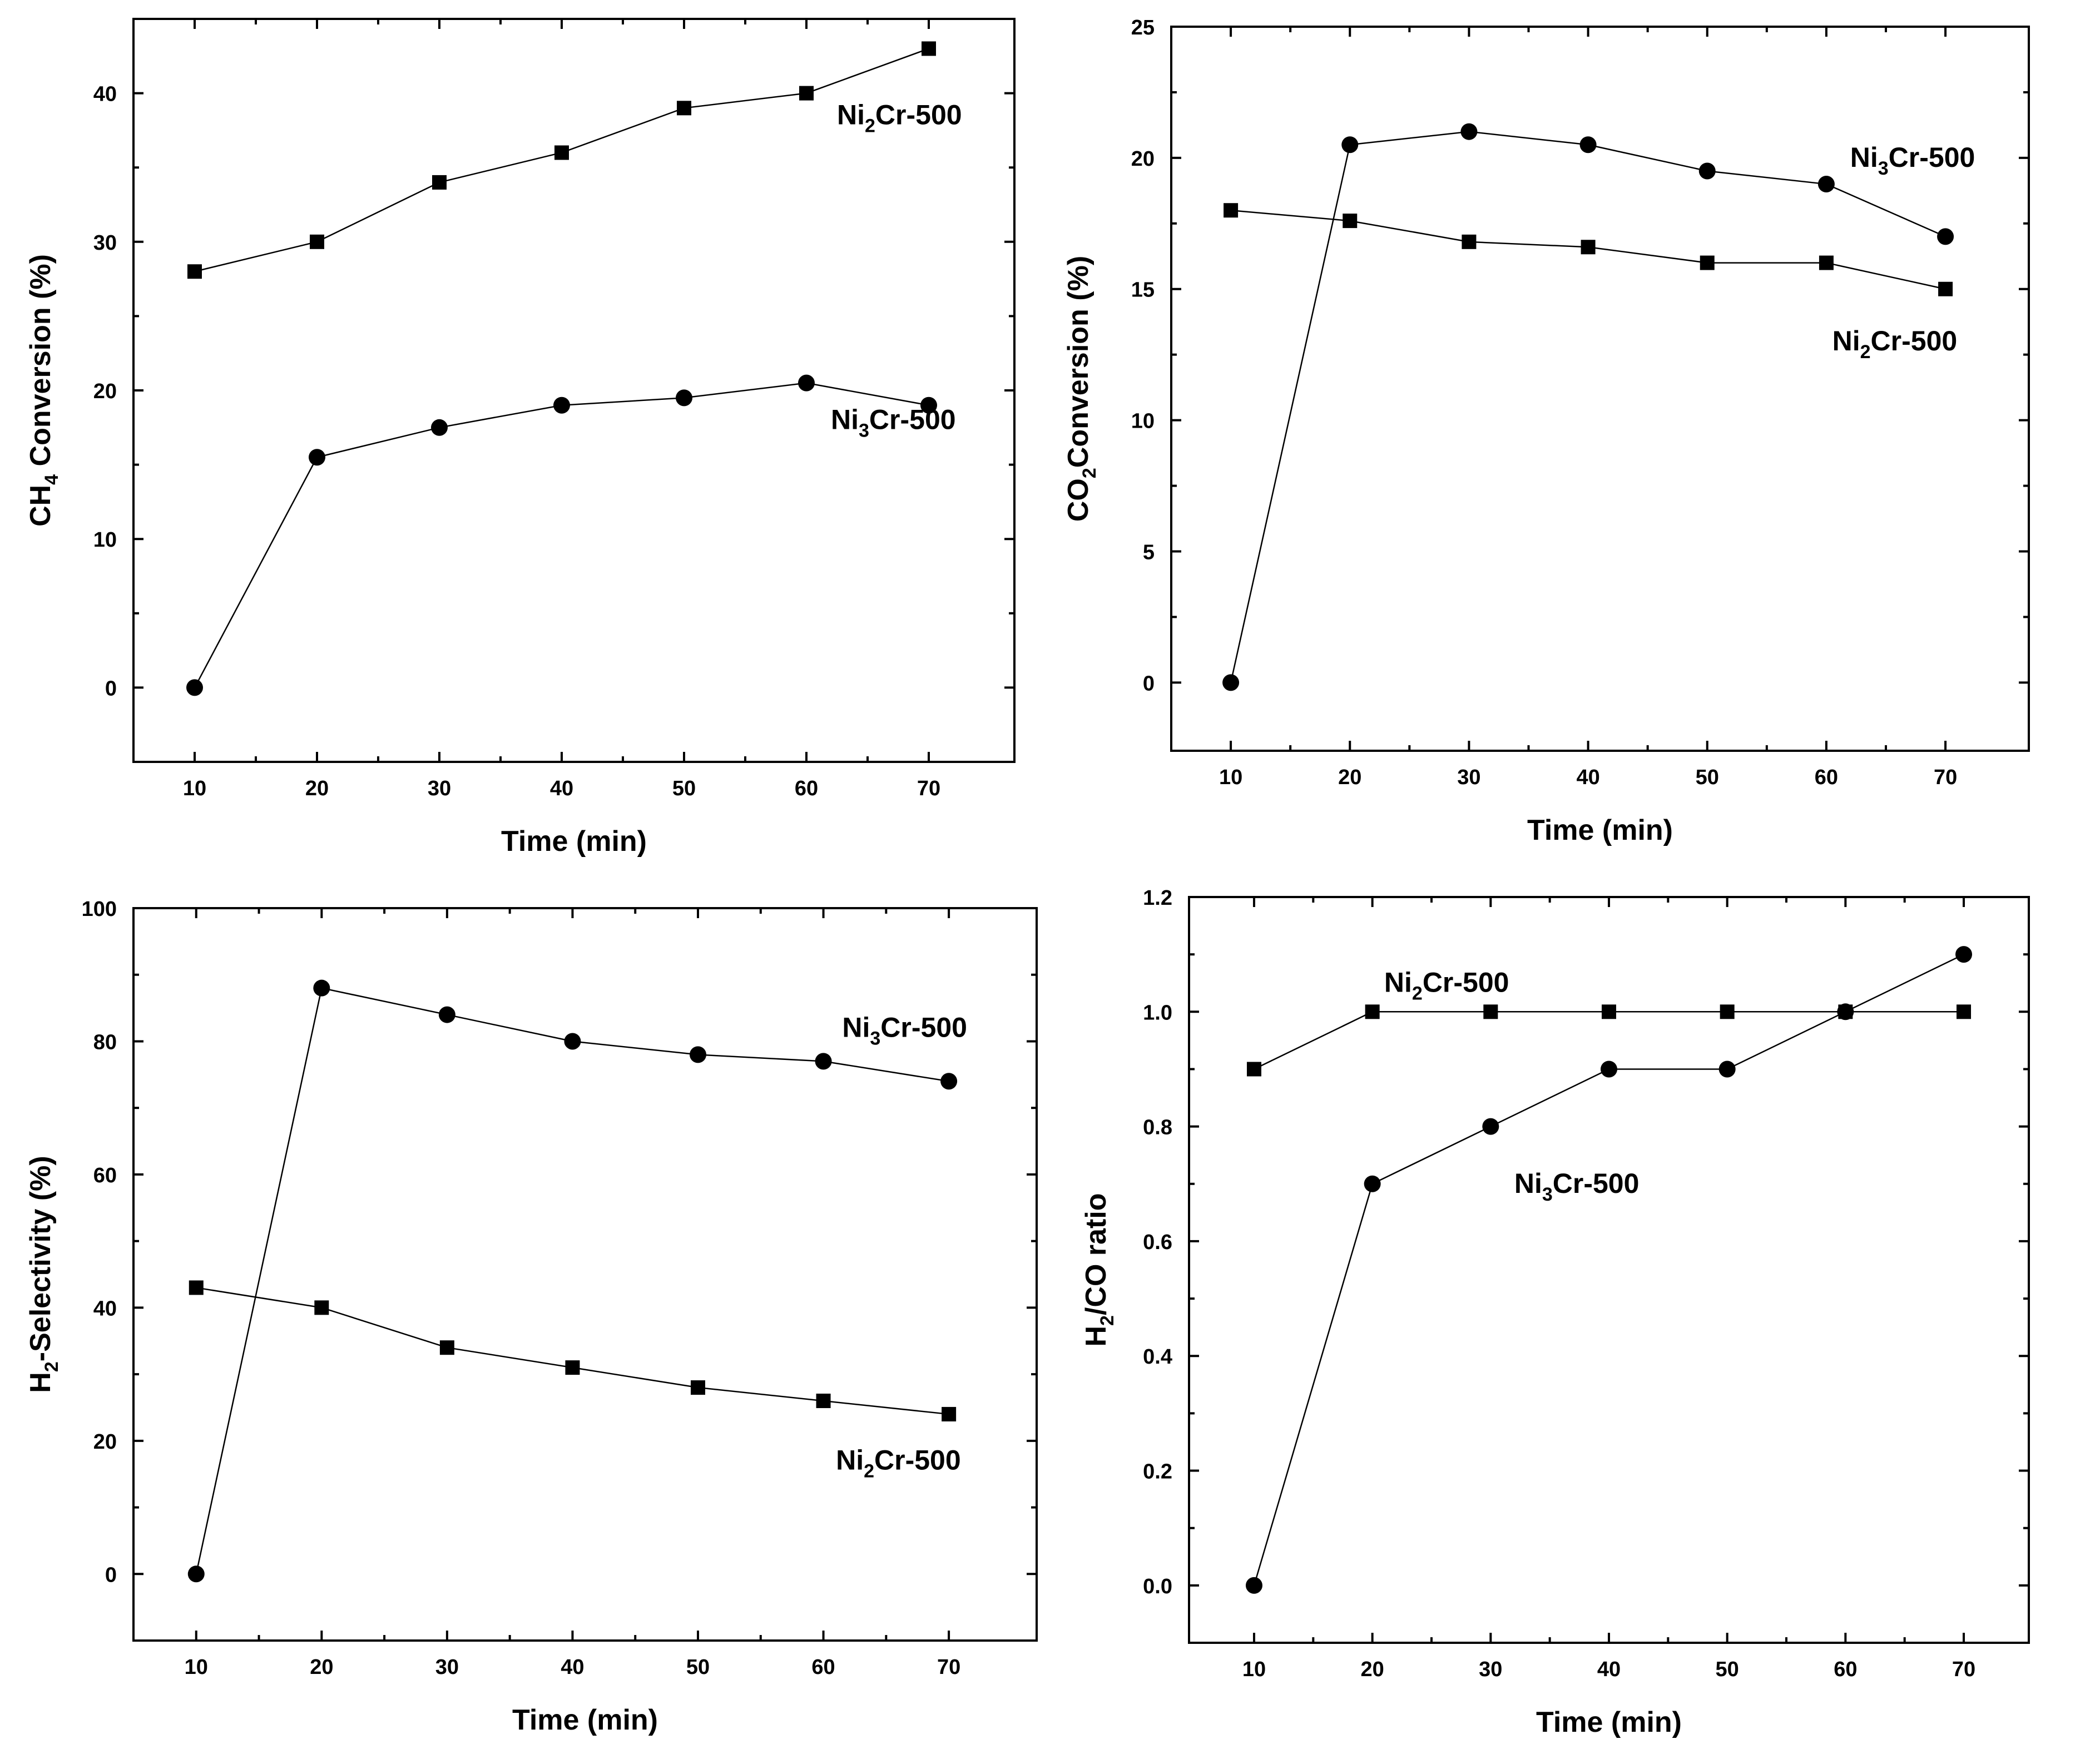 Image resolution: width=2100 pixels, height=1744 pixels. What do you see at coordinates (1158, 1013) in the screenshot?
I see `y-tick-label: 1.0` at bounding box center [1158, 1013].